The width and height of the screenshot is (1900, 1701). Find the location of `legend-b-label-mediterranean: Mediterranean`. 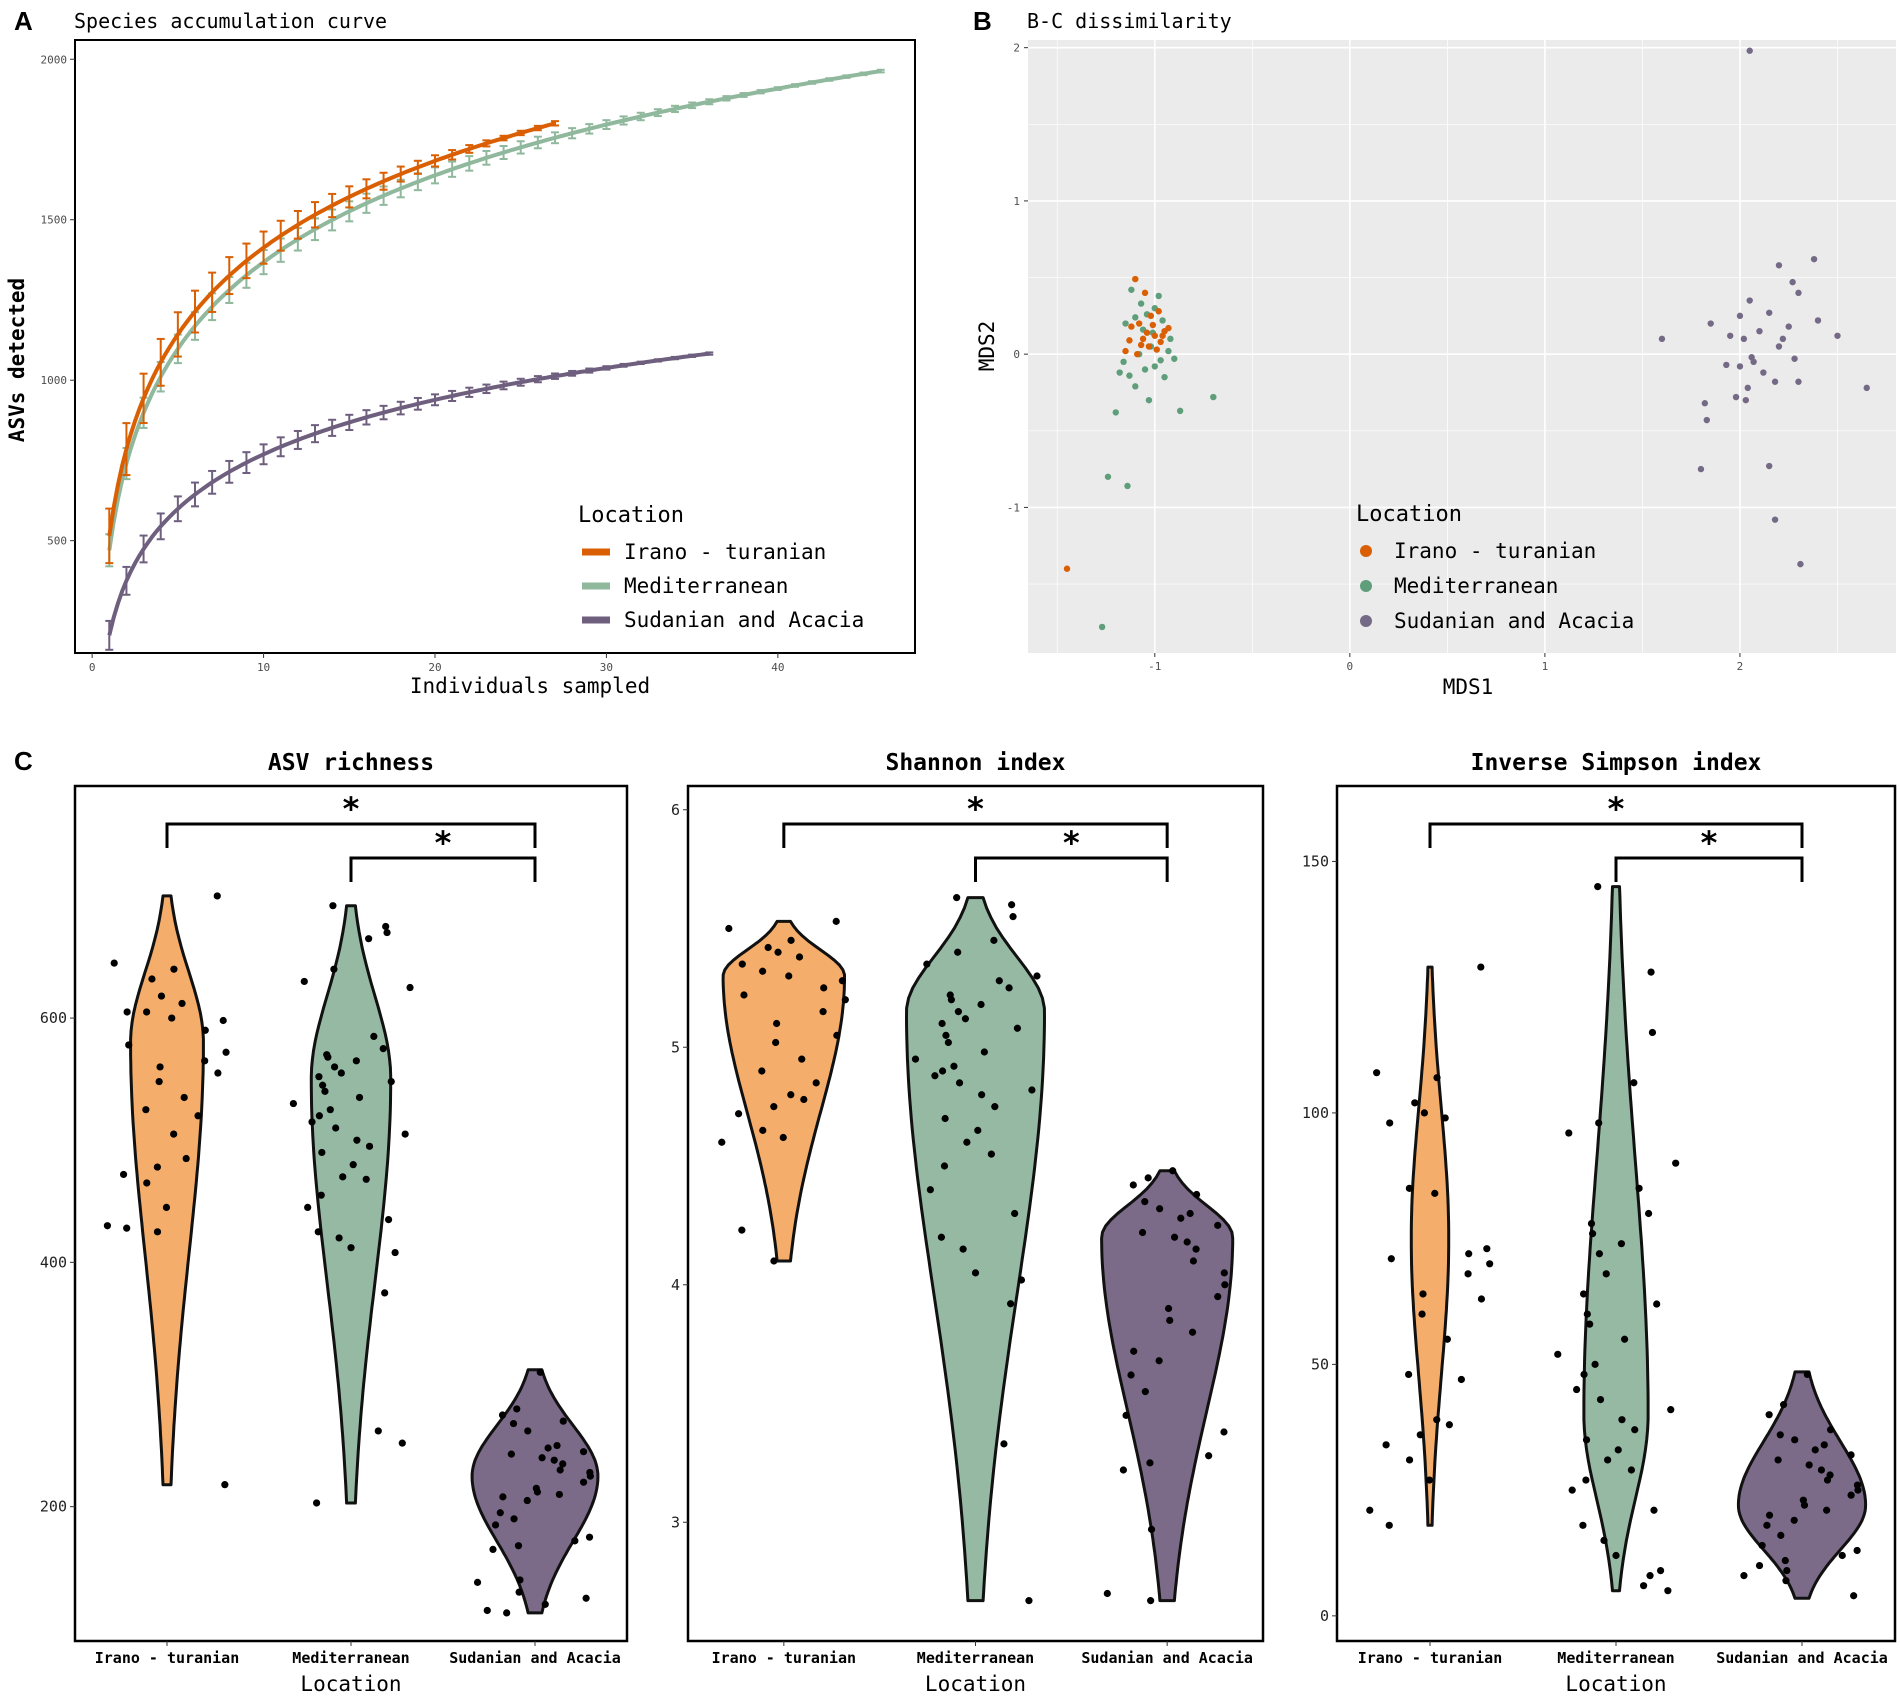

legend-b-label-mediterranean: Mediterranean is located at coordinates (1476, 586).